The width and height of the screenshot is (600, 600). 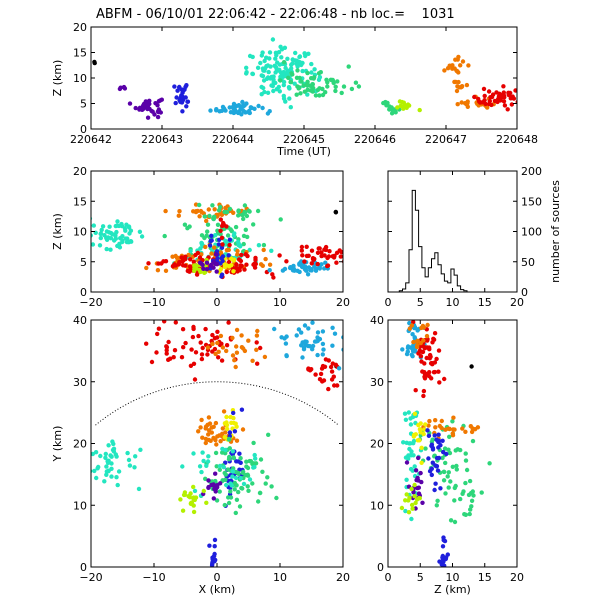 I want to click on histogram-line, so click(x=433, y=240).